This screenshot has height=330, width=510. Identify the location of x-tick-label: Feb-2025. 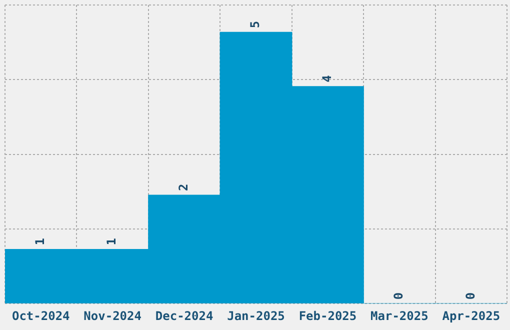
(327, 315).